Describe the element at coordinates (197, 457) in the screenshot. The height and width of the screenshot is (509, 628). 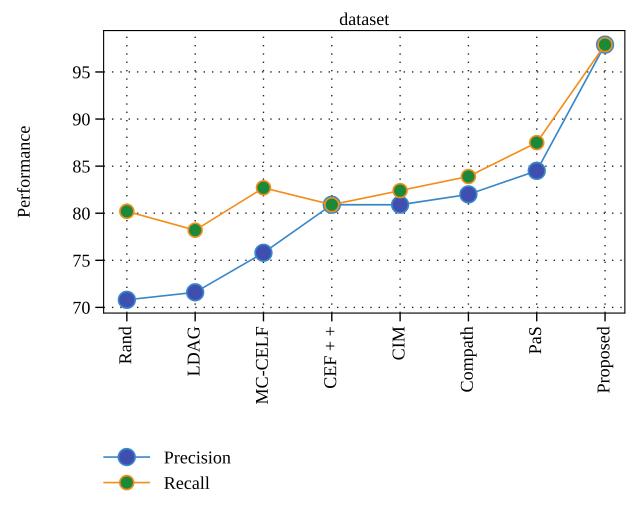
I see `legend-label: Precision` at that location.